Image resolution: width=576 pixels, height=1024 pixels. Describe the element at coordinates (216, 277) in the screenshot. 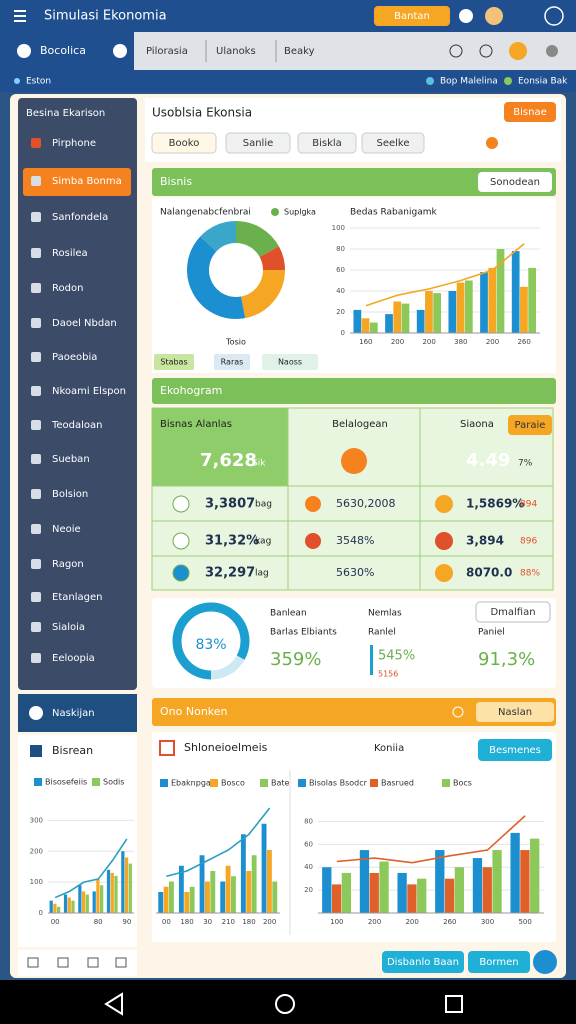

I see `donut-slice` at that location.